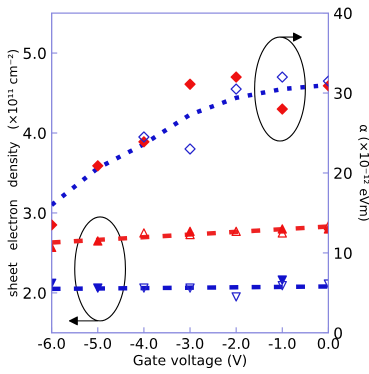  I want to click on x-tick-label: -5.0, so click(98, 344).